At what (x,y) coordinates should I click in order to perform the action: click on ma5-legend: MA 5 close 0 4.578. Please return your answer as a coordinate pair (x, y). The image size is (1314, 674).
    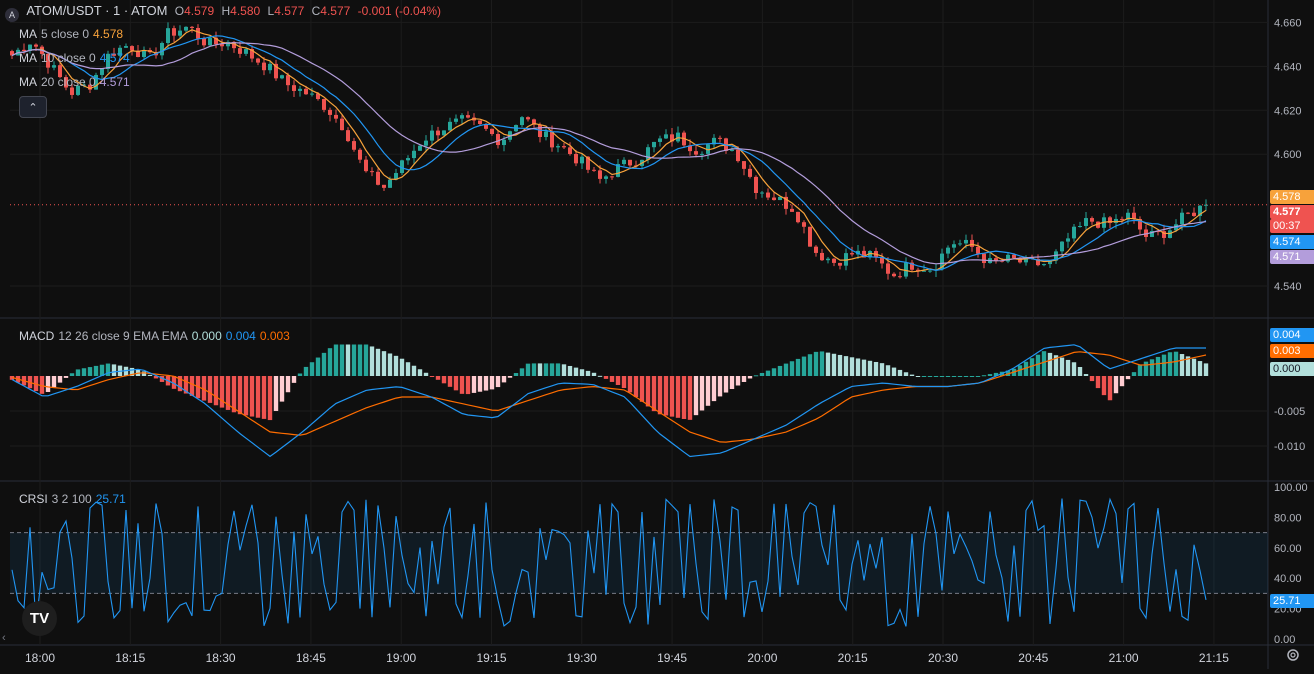
    Looking at the image, I should click on (73, 34).